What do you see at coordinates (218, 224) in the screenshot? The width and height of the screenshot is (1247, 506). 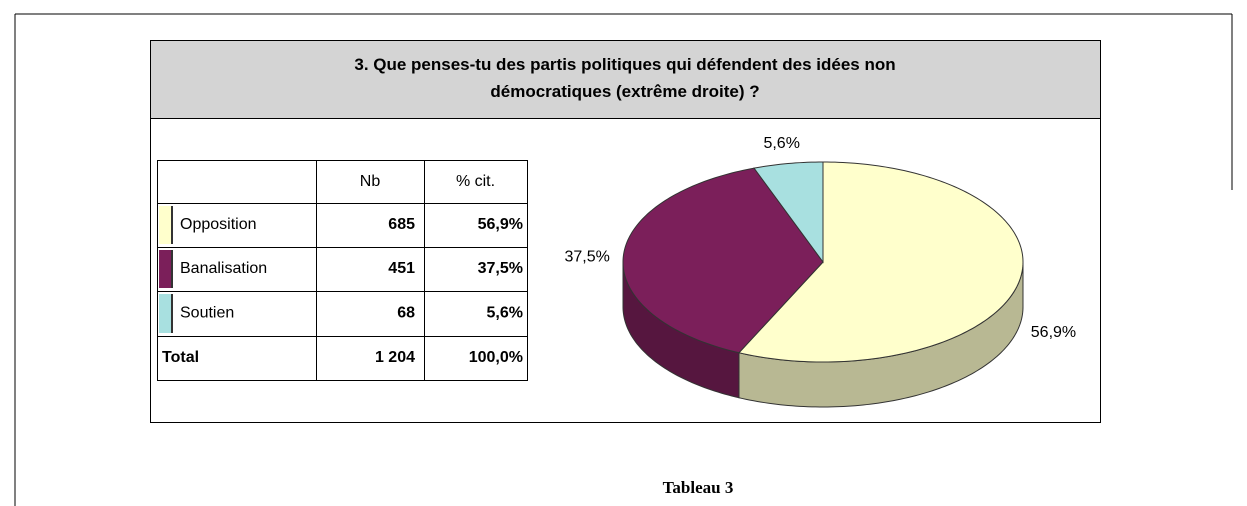 I see `row-label: Opposition` at bounding box center [218, 224].